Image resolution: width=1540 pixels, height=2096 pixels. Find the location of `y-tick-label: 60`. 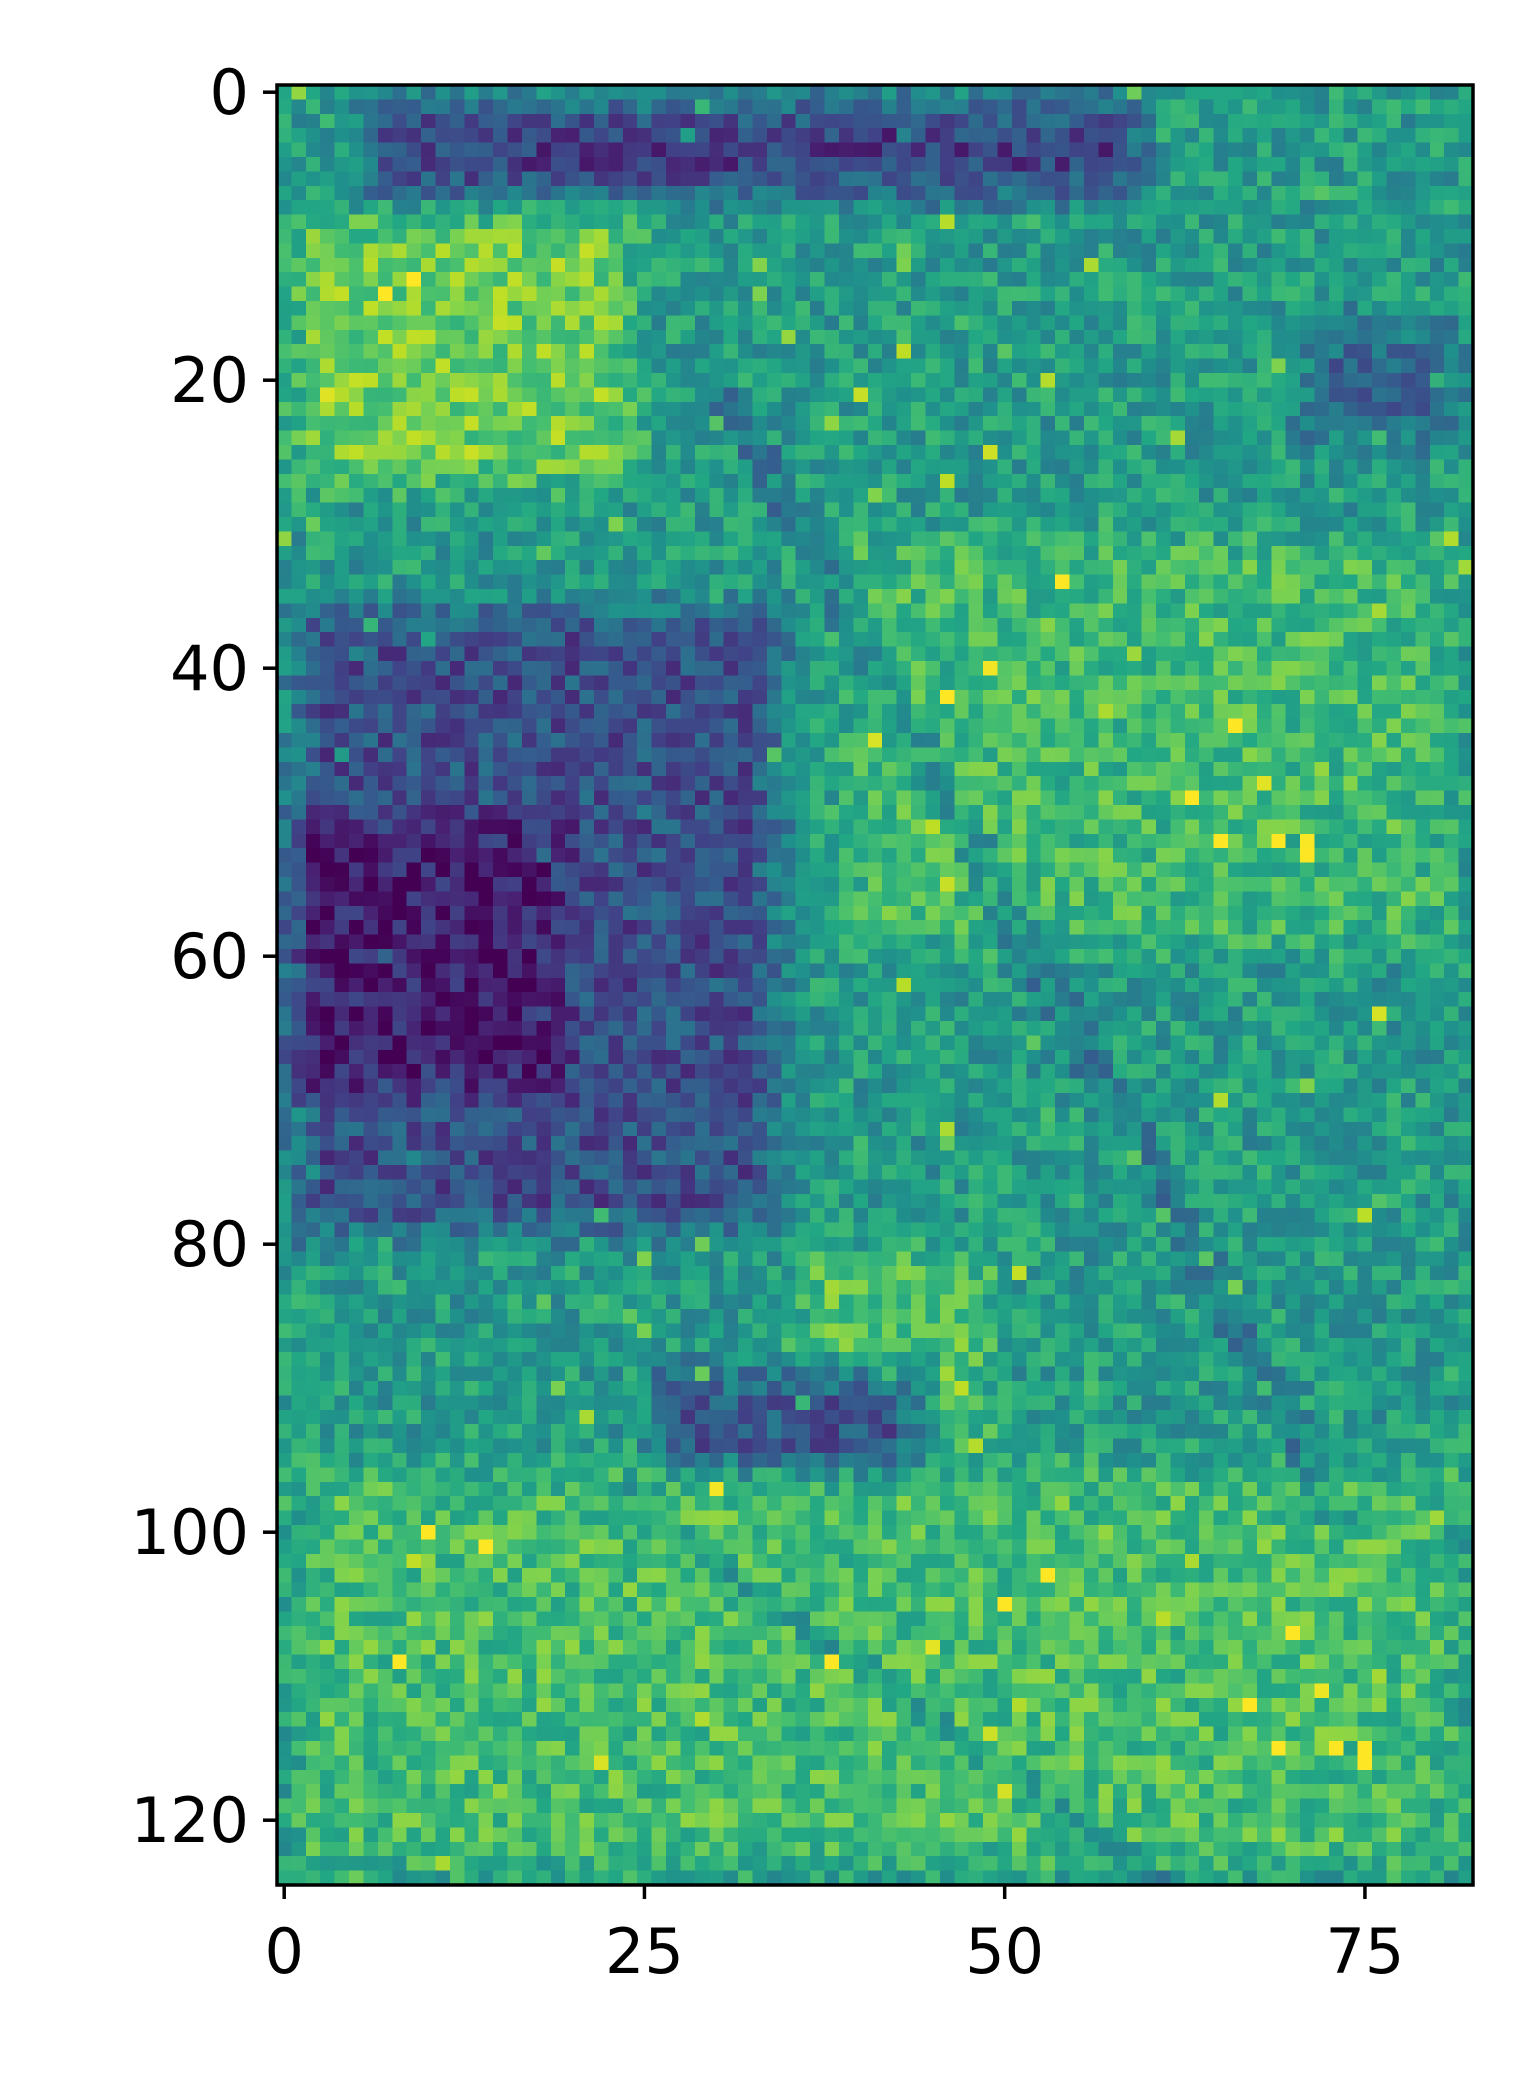

y-tick-label: 60 is located at coordinates (209, 956).